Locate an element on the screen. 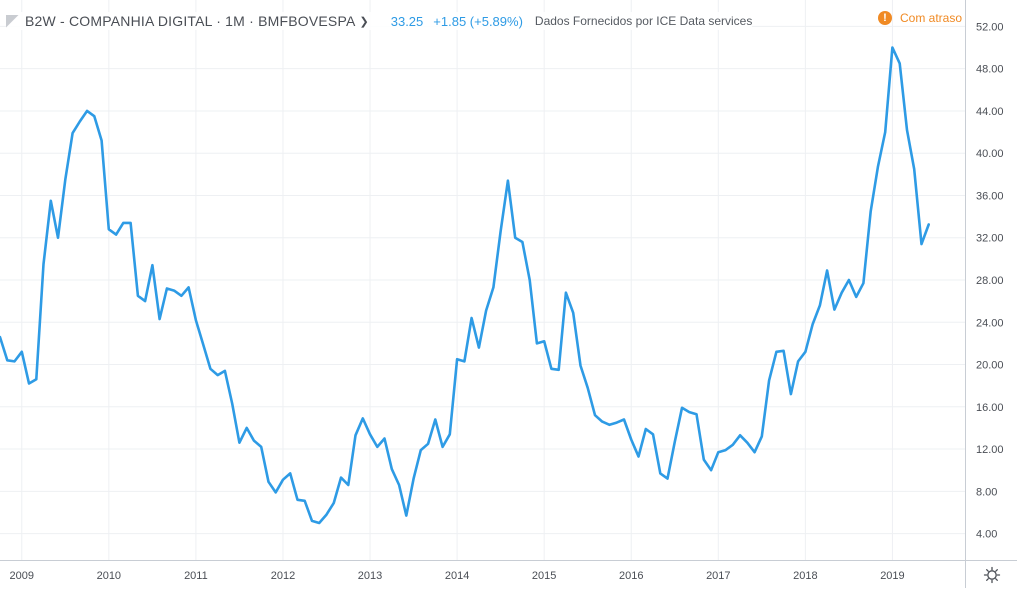 The image size is (1017, 593). y-tick-label: 40.00 is located at coordinates (990, 154).